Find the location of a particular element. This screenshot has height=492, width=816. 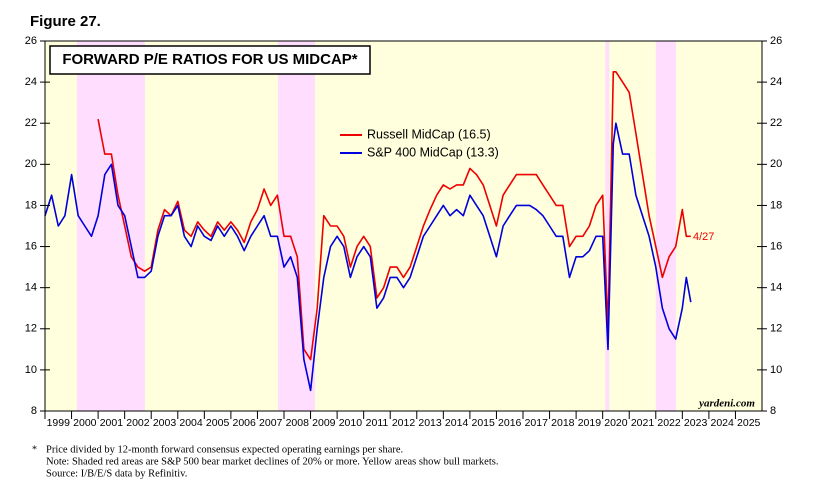

y2-tick-label: 14 is located at coordinates (776, 288).